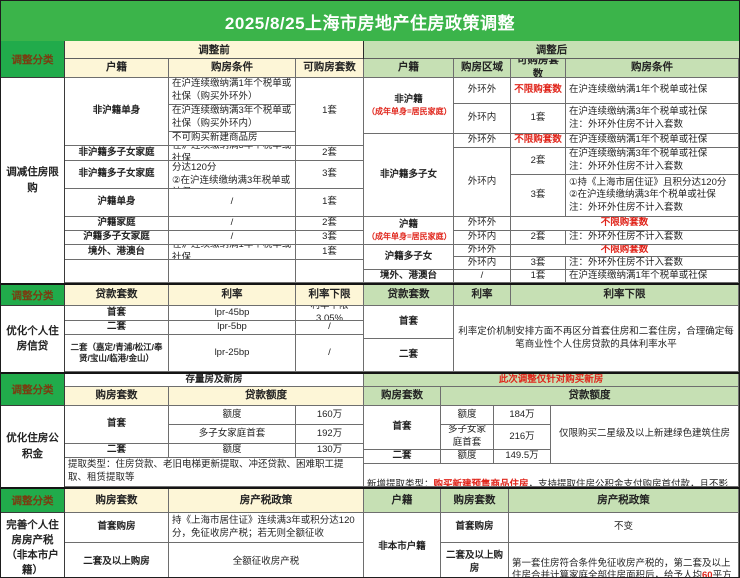  Describe the element at coordinates (652, 119) in the screenshot. I see `cell-condition: 在沪连续缴纳满3年个税单或社保 注：外环外住房不计入套数` at that location.